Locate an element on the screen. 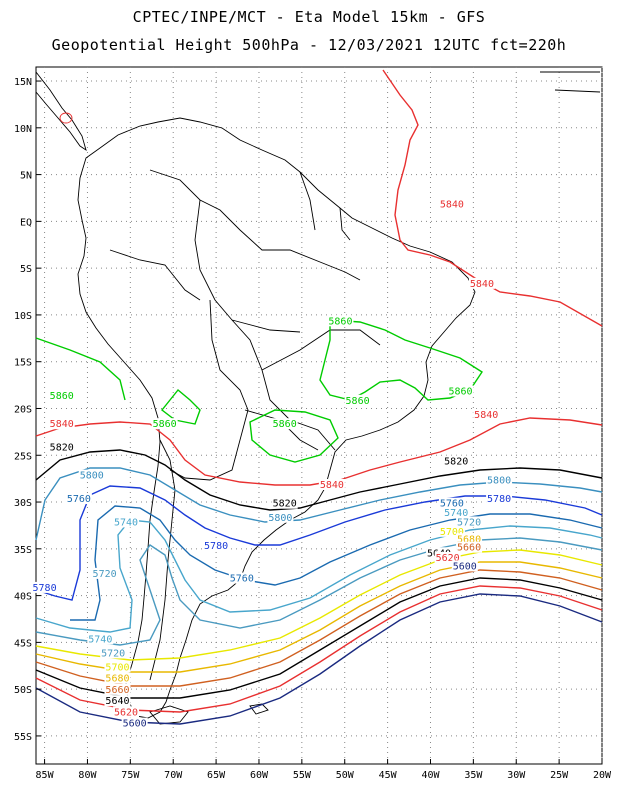 This screenshot has width=618, height=800. contour-5840-south is located at coordinates (319, 451).